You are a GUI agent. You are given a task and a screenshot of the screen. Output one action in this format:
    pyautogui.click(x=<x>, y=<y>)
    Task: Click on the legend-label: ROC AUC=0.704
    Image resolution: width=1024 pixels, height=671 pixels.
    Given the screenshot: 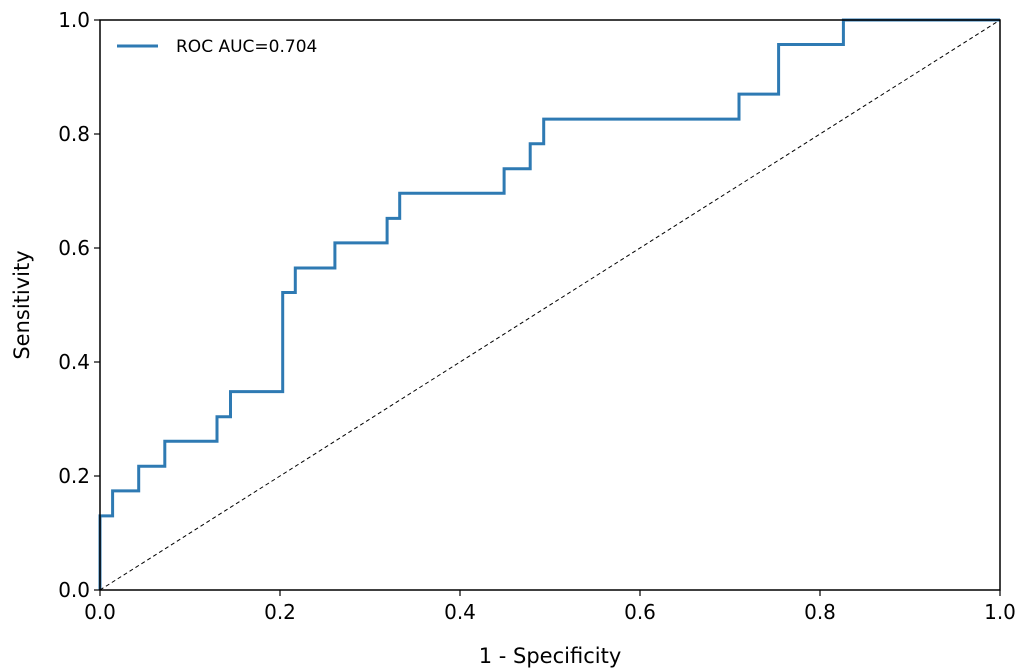 What is the action you would take?
    pyautogui.click(x=246, y=47)
    